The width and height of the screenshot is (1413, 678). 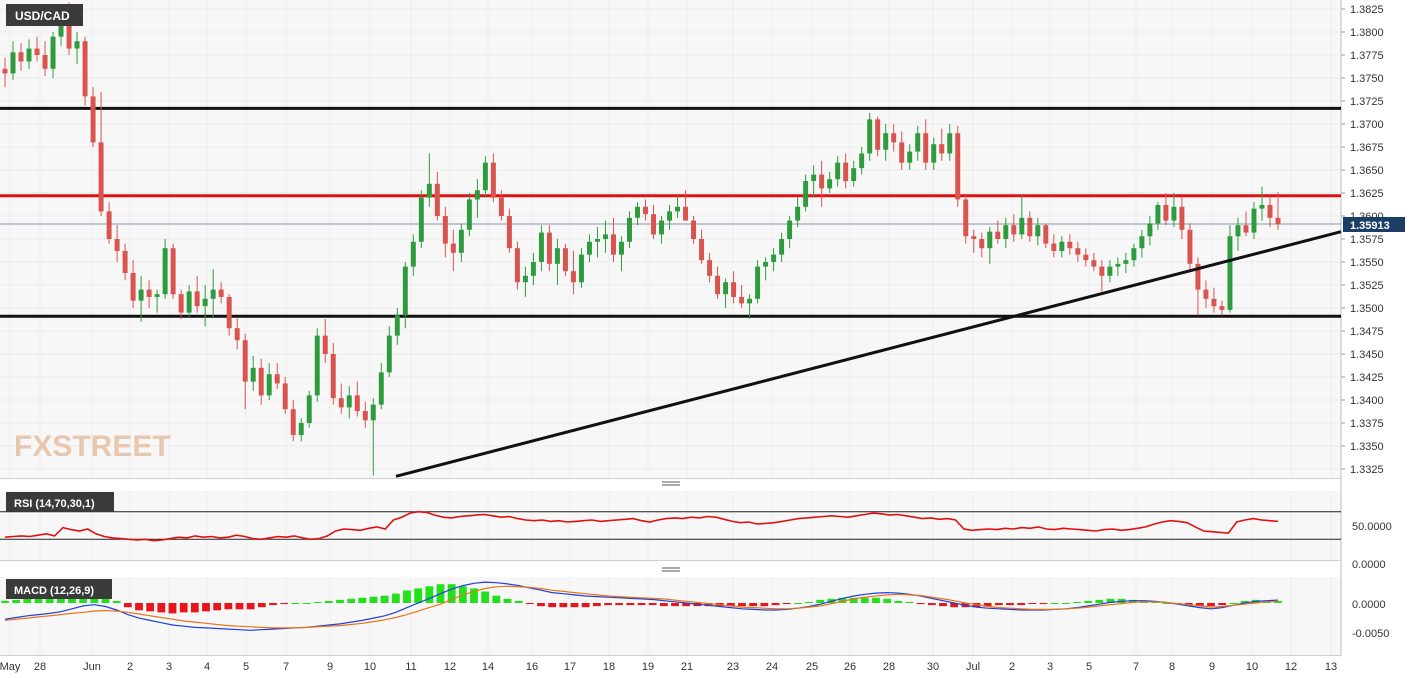 I want to click on y-tick-label: 1.3725, so click(x=1367, y=102).